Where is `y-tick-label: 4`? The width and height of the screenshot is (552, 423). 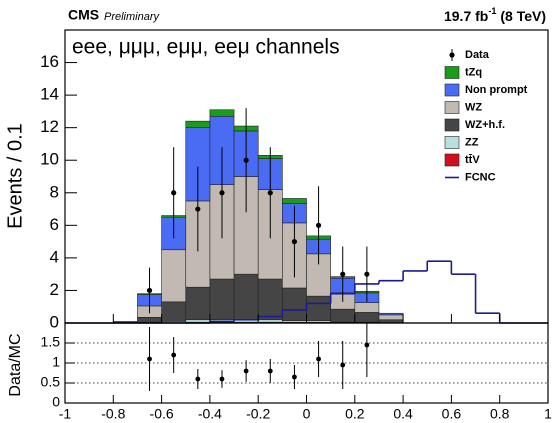 y-tick-label: 4 is located at coordinates (54, 256).